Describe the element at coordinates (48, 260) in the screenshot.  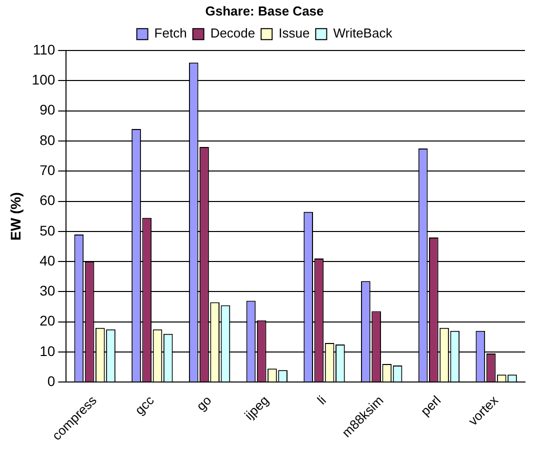
I see `y-tick-label: 40` at that location.